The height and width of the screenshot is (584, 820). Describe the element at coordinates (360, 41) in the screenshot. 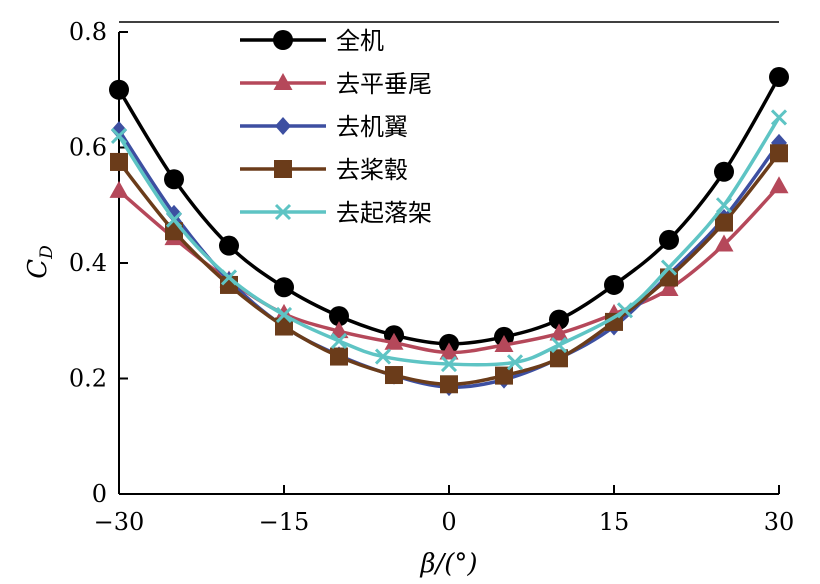

I see `legend-label: 全机` at that location.